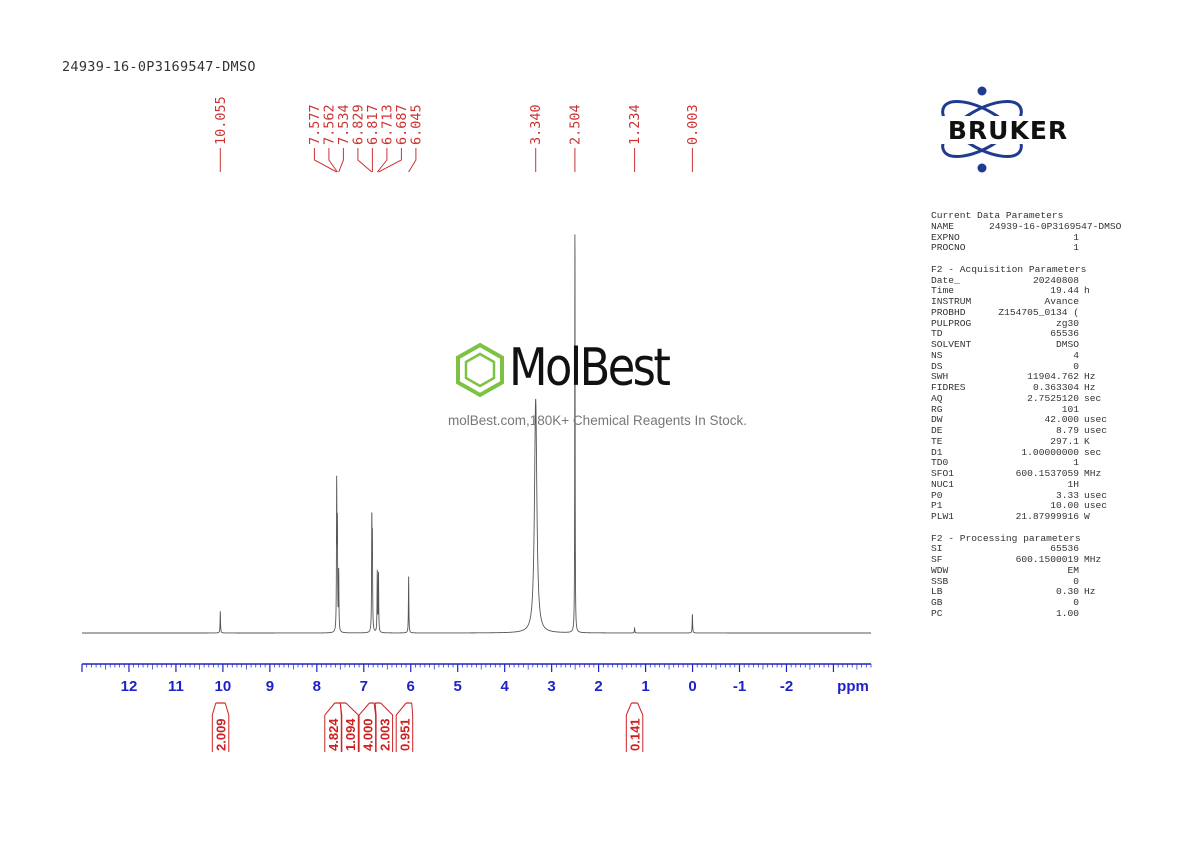  What do you see at coordinates (1009, 269) in the screenshot?
I see `param-section-title: F2 - Acquisition Parameters` at bounding box center [1009, 269].